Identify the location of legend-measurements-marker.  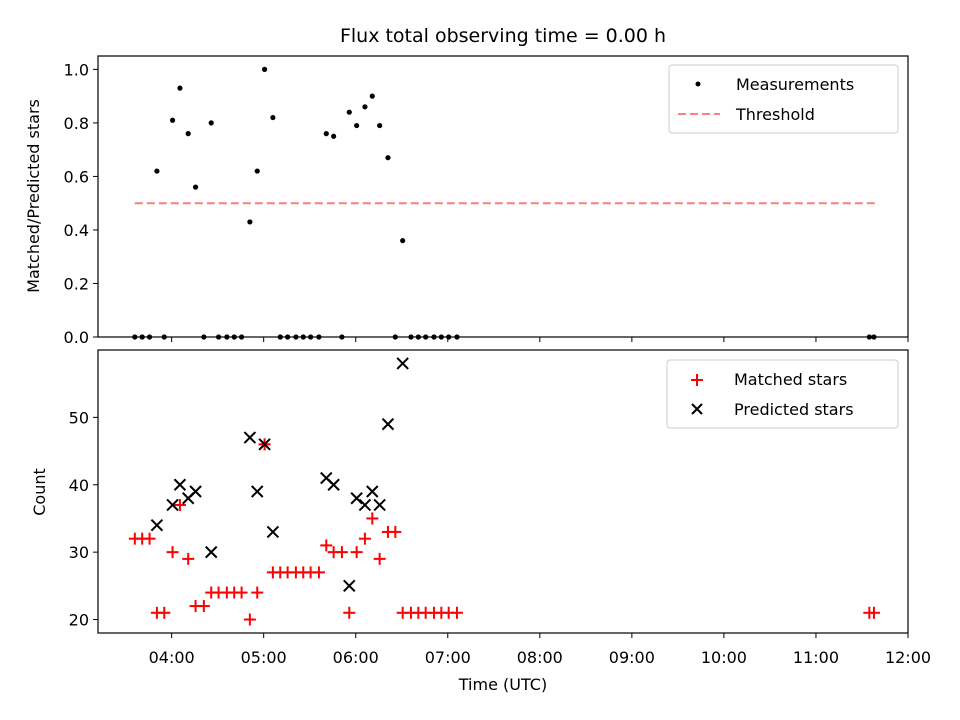
(698, 84).